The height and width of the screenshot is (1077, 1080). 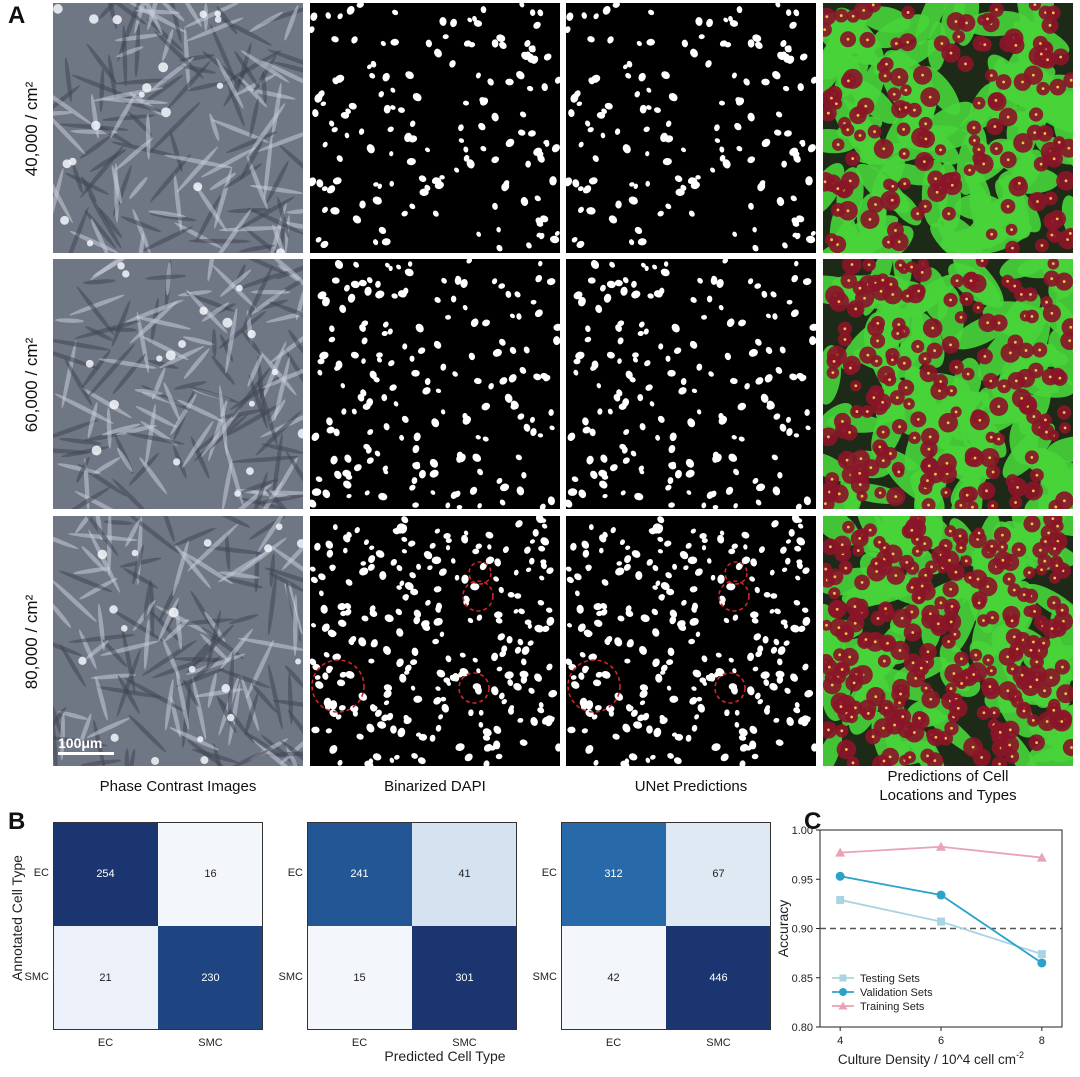 What do you see at coordinates (691, 786) in the screenshot?
I see `column-label-unet: UNet Predictions` at bounding box center [691, 786].